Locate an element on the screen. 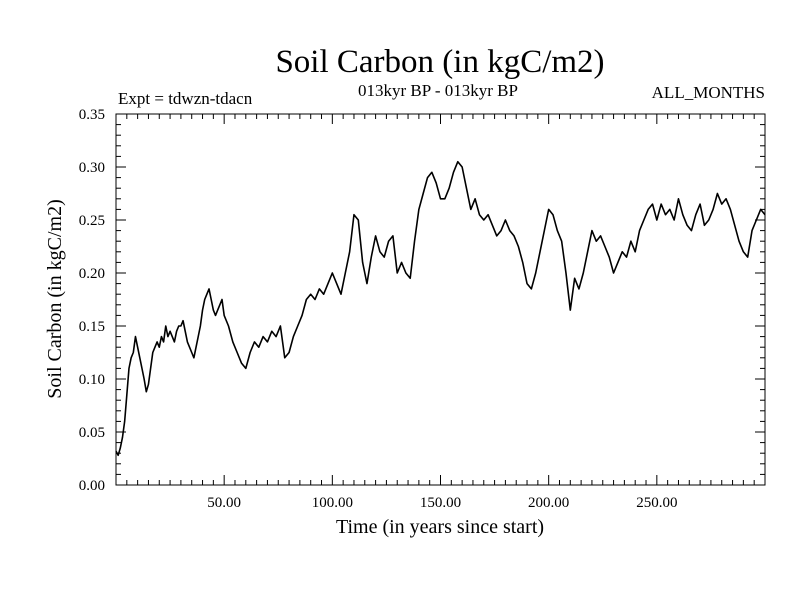 The height and width of the screenshot is (600, 800). x-tick-label: 100.00 is located at coordinates (332, 503).